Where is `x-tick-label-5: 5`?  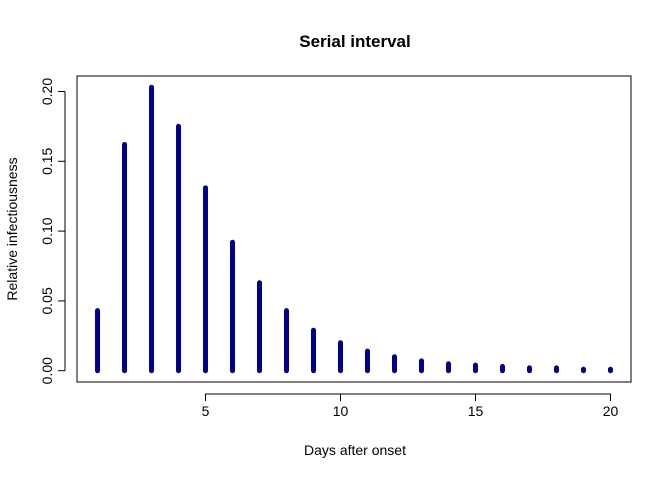
x-tick-label-5: 5 is located at coordinates (206, 411).